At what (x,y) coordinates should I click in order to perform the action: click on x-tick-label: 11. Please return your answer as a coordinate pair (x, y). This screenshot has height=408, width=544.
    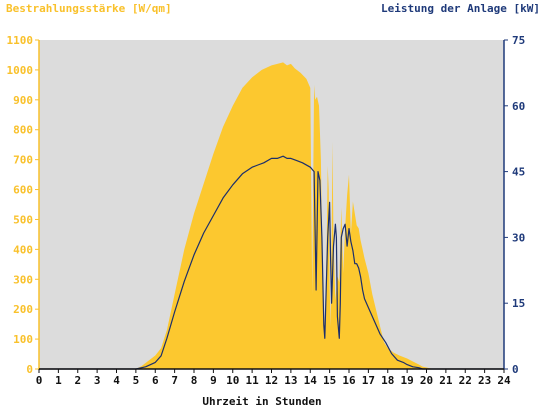
    Looking at the image, I should click on (253, 380).